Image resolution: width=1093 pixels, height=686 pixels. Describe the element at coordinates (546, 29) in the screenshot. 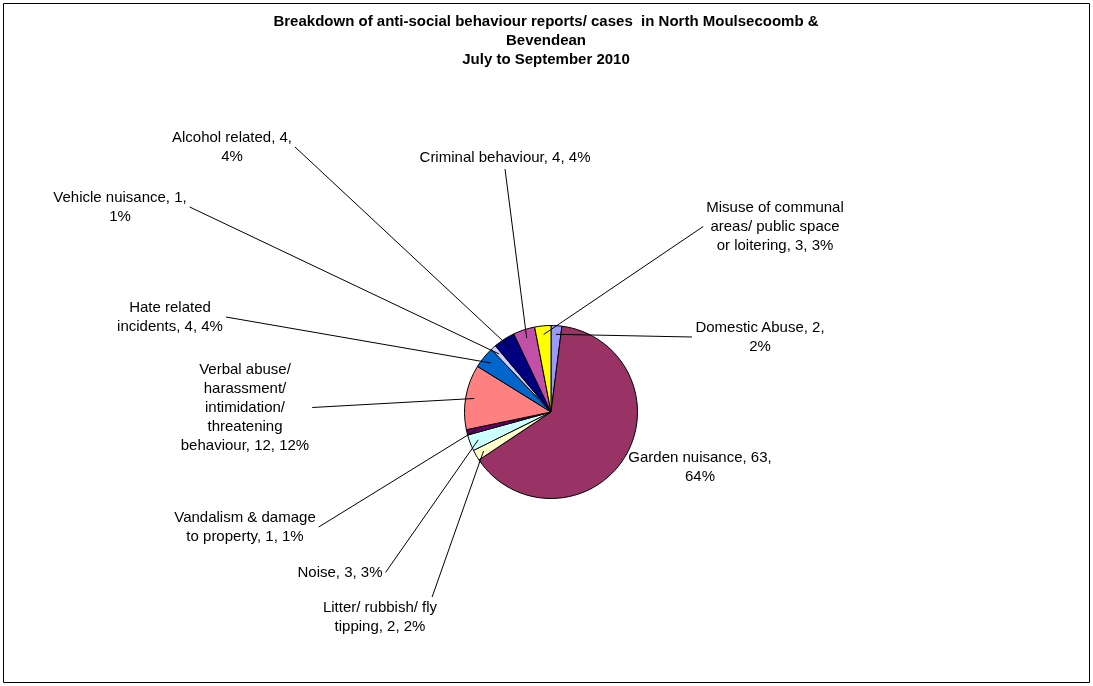

I see `chart-title: Breakdown of anti-social behaviour reports/ cases in North Moulsecoomb & Bevendean` at that location.